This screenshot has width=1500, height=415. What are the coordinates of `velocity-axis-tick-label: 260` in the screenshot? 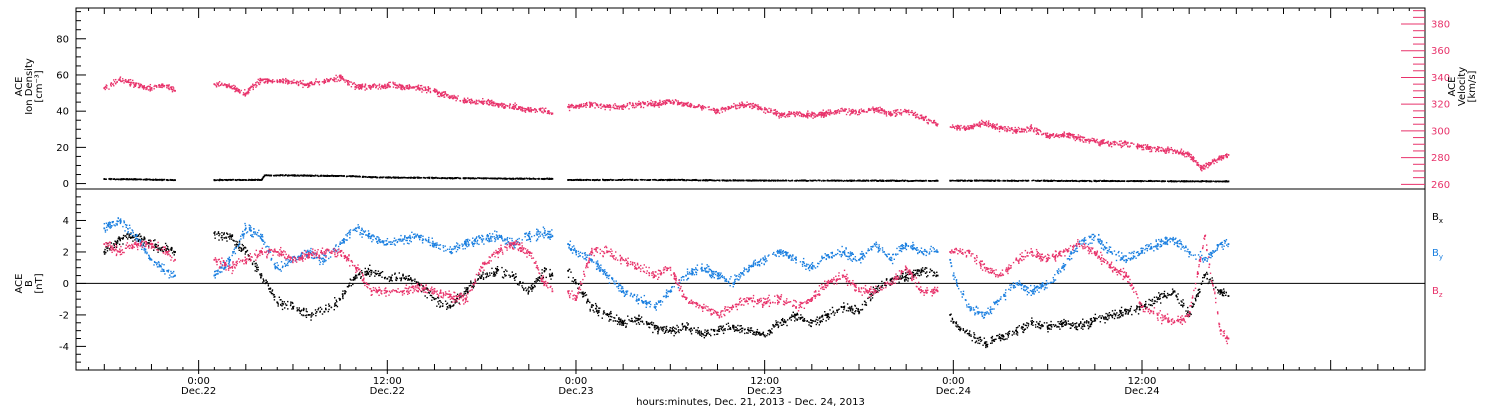 It's located at (1440, 185).